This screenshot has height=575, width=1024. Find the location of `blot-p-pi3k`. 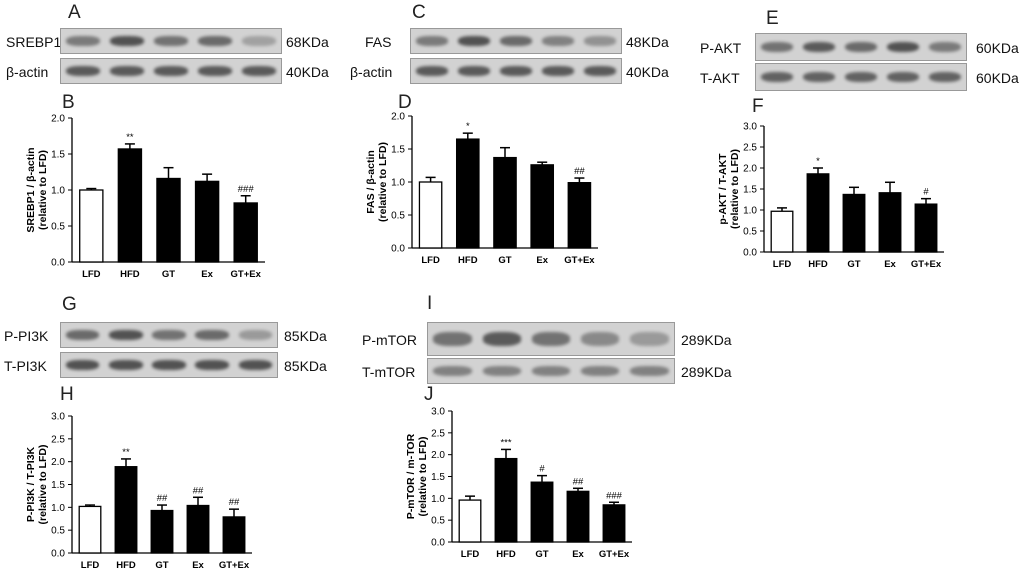

blot-p-pi3k is located at coordinates (169, 335).